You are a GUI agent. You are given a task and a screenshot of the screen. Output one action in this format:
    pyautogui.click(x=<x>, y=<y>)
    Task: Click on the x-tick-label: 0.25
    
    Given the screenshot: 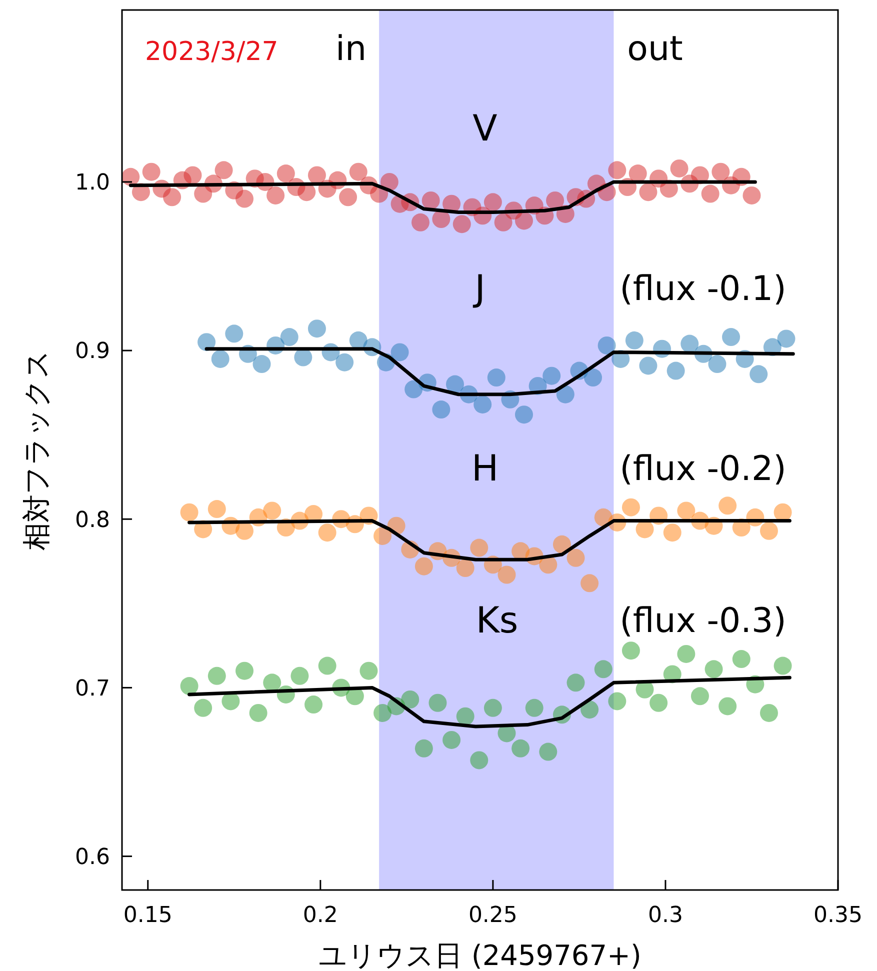 What is the action you would take?
    pyautogui.click(x=493, y=915)
    